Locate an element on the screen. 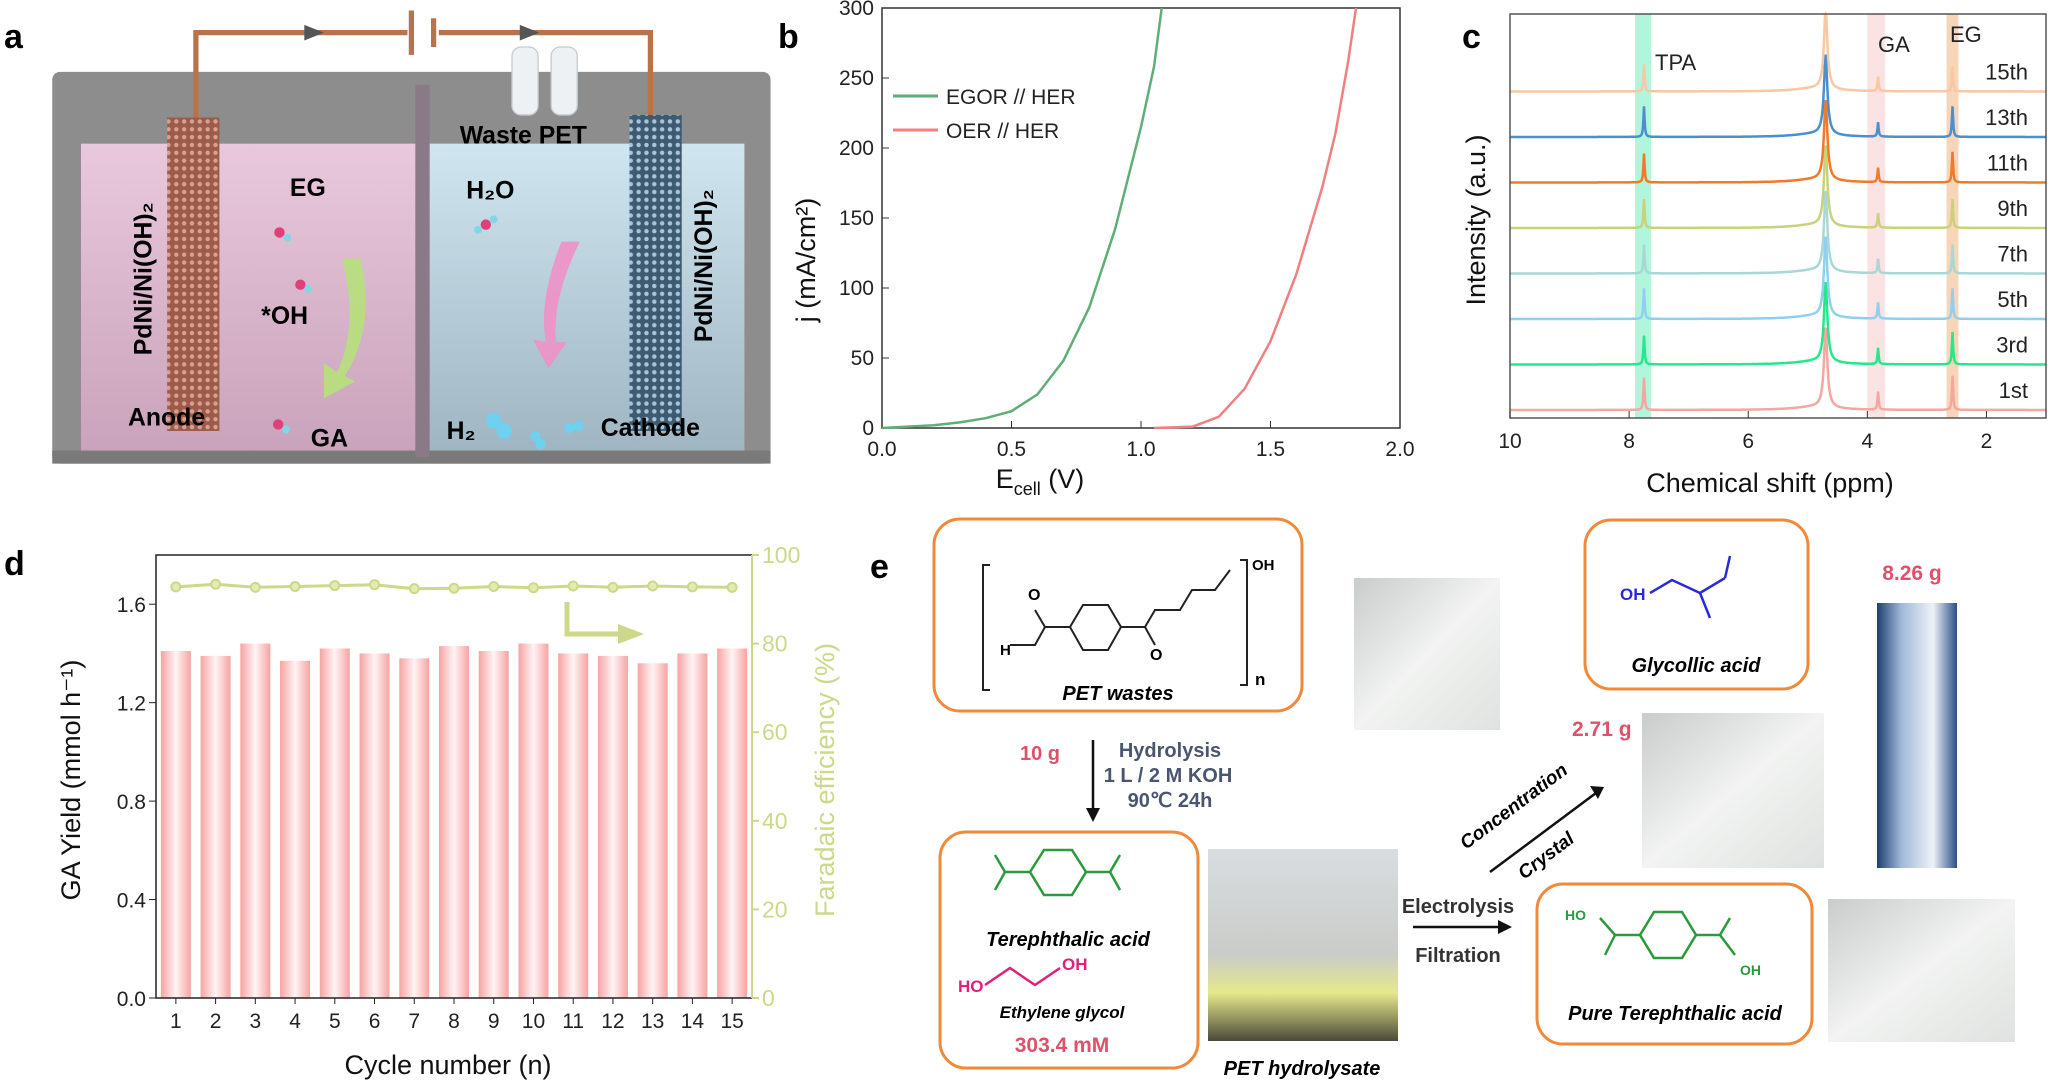 The image size is (2048, 1084). terephthalic-acid-label: Terephthalic acid is located at coordinates (1068, 940).